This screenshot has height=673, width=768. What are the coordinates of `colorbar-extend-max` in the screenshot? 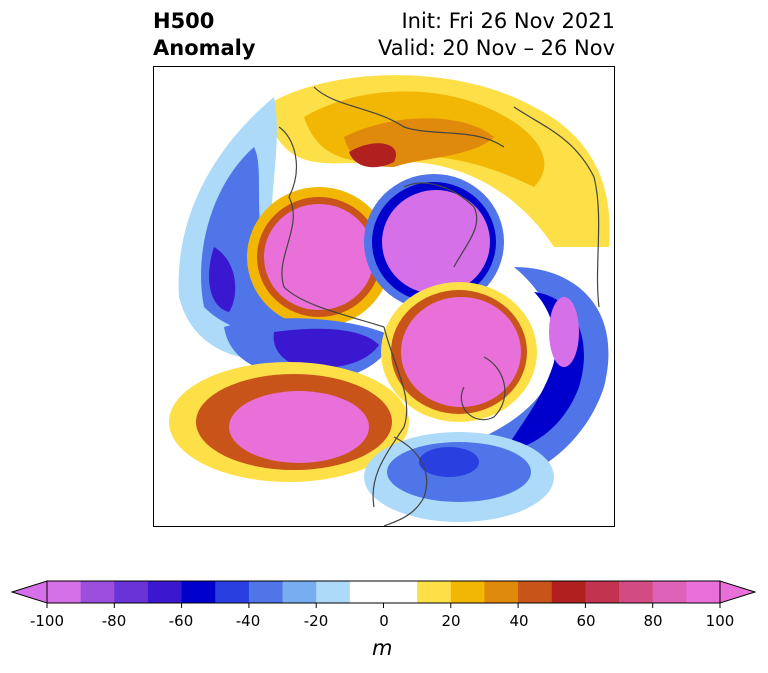 It's located at (738, 592).